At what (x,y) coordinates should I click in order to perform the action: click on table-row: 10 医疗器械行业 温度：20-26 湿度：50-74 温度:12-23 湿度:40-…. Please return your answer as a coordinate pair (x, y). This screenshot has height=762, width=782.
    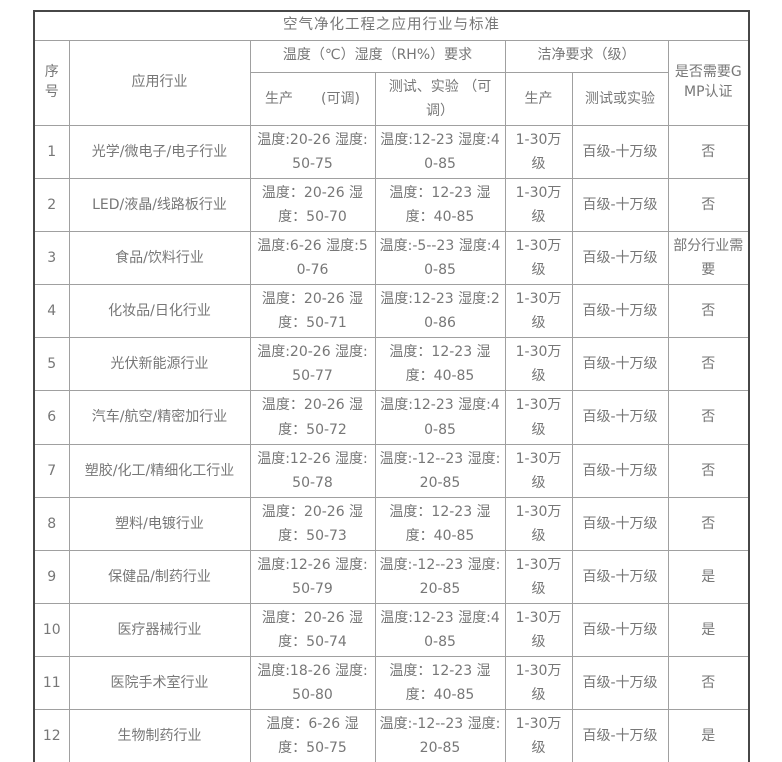
    Looking at the image, I should click on (391, 630).